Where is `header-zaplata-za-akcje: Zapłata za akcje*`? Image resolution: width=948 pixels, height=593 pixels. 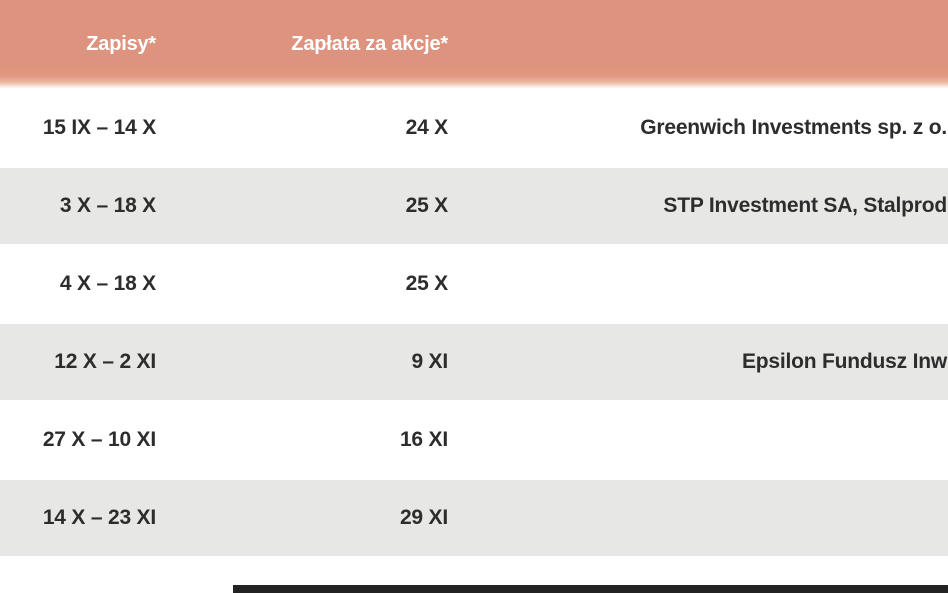
header-zaplata-za-akcje: Zapłata za akcje* is located at coordinates (369, 43).